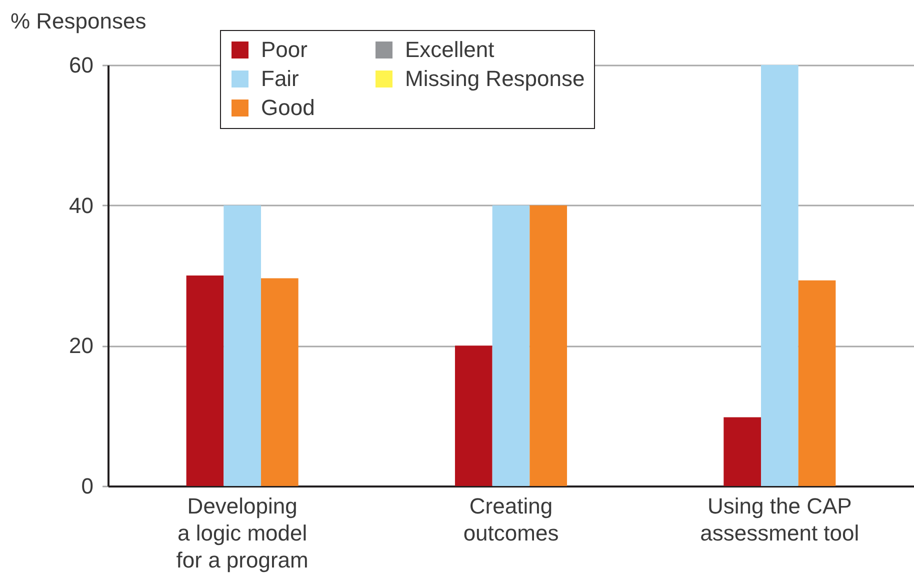 This screenshot has width=914, height=577. I want to click on y-tick-label: 20, so click(81, 345).